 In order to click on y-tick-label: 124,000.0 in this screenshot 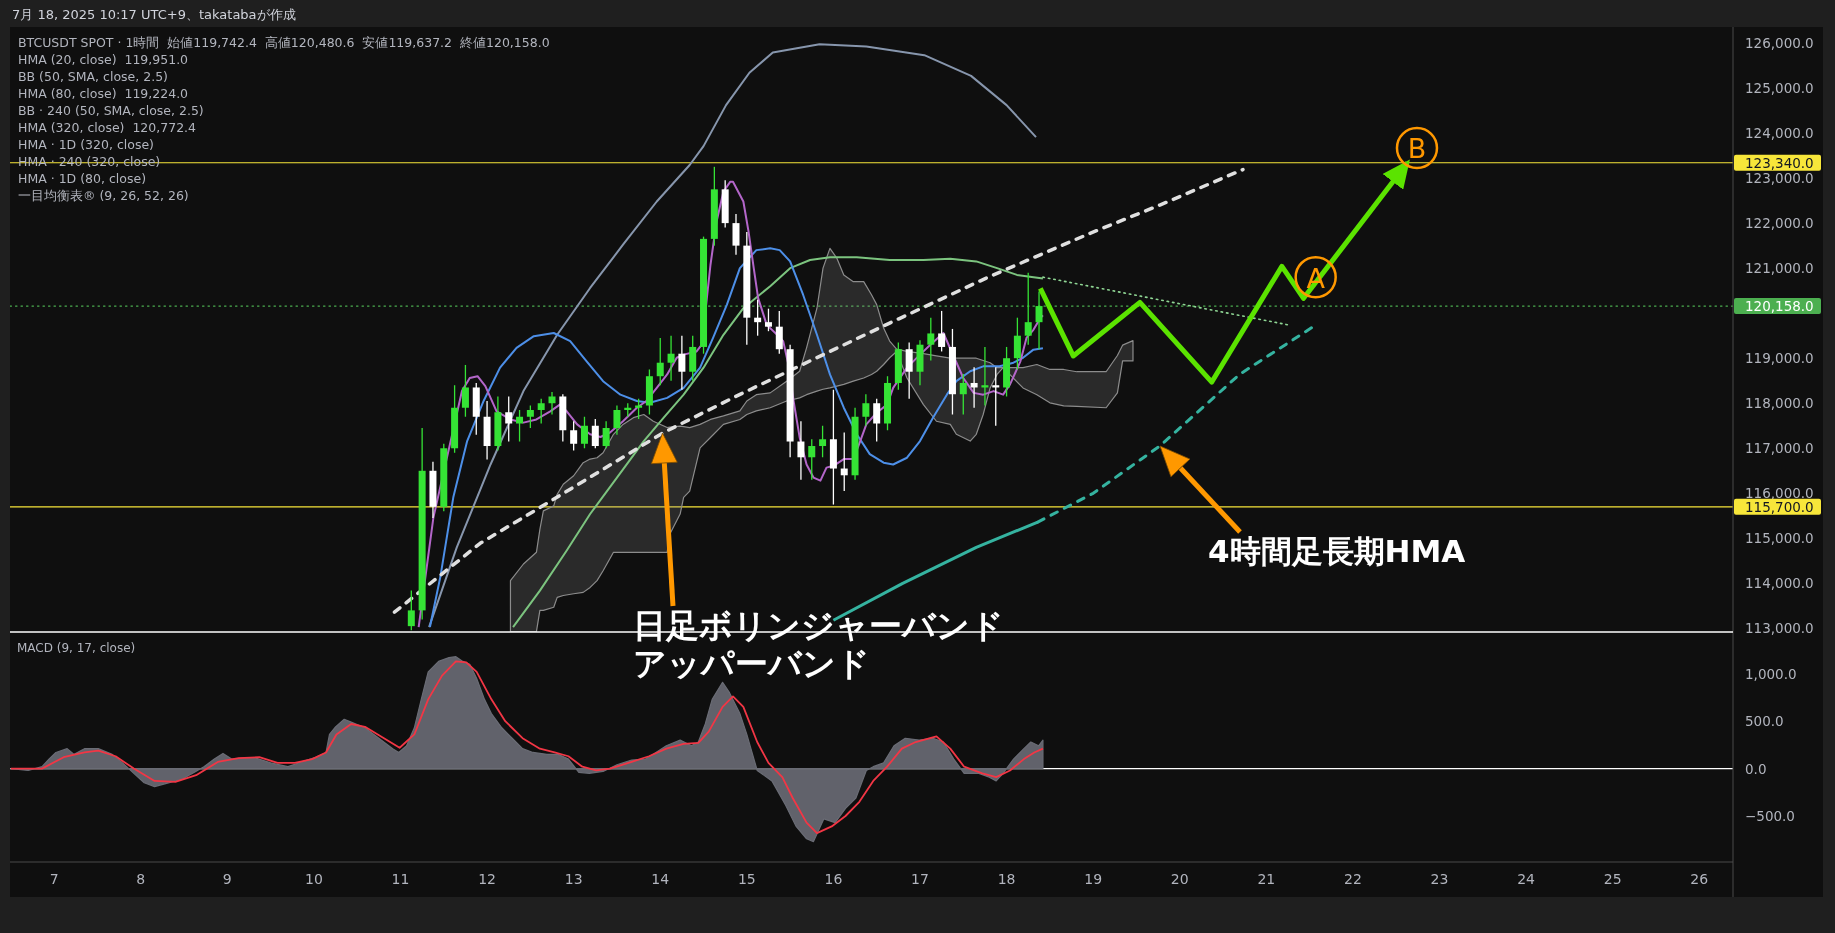, I will do `click(1779, 133)`.